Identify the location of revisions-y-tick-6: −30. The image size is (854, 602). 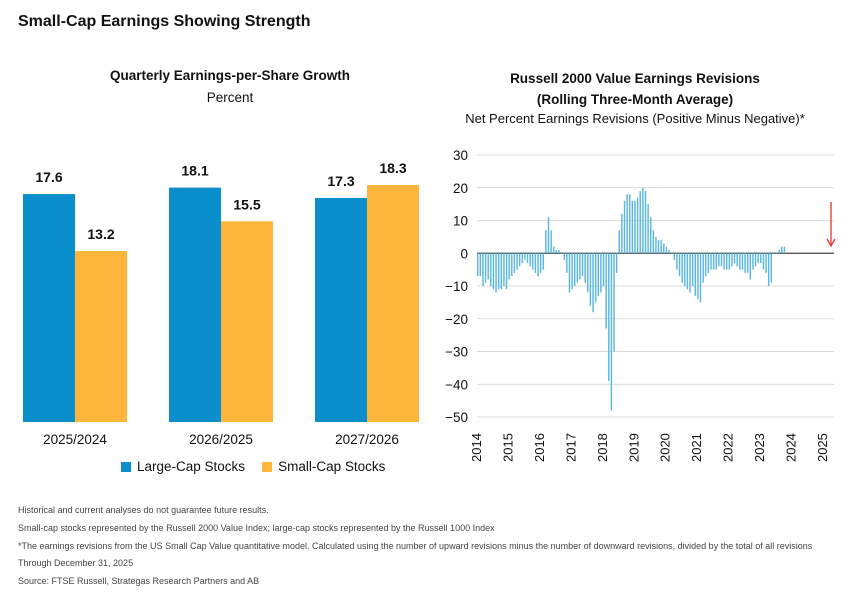
(456, 352).